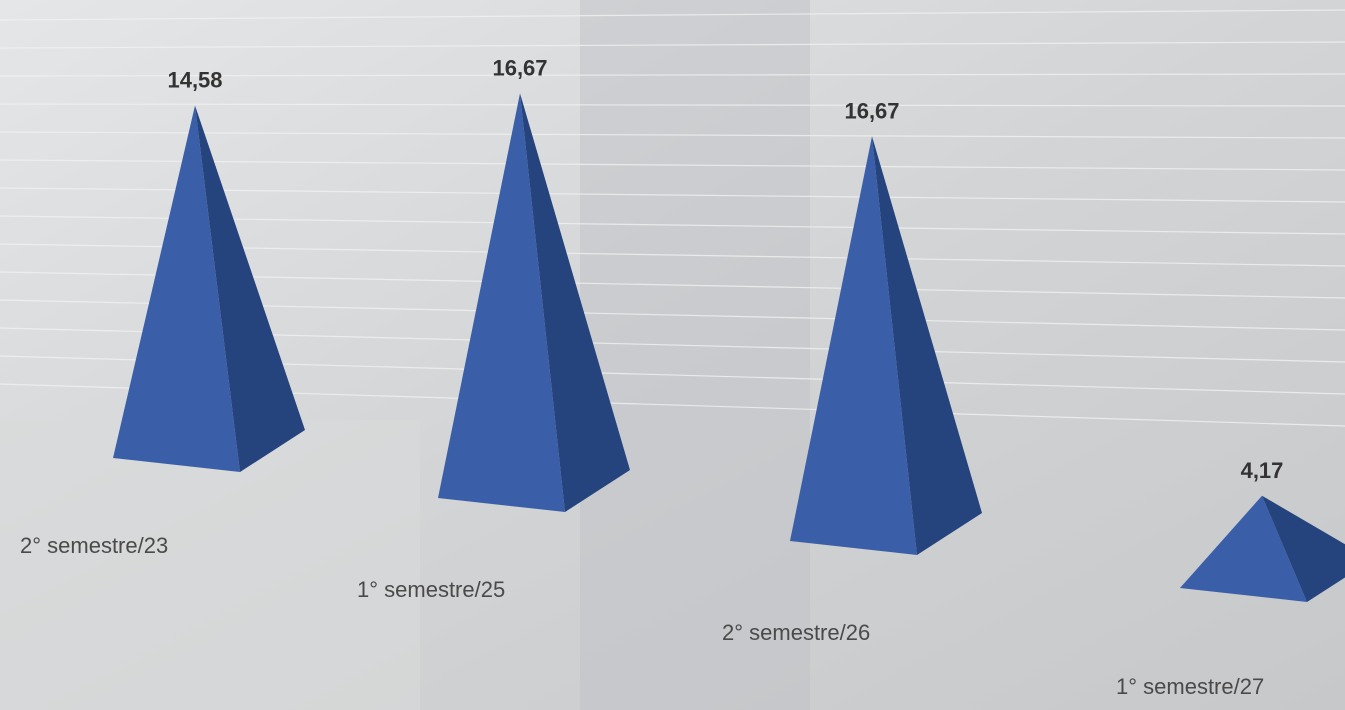  I want to click on value-label: 4,17, so click(1262, 470).